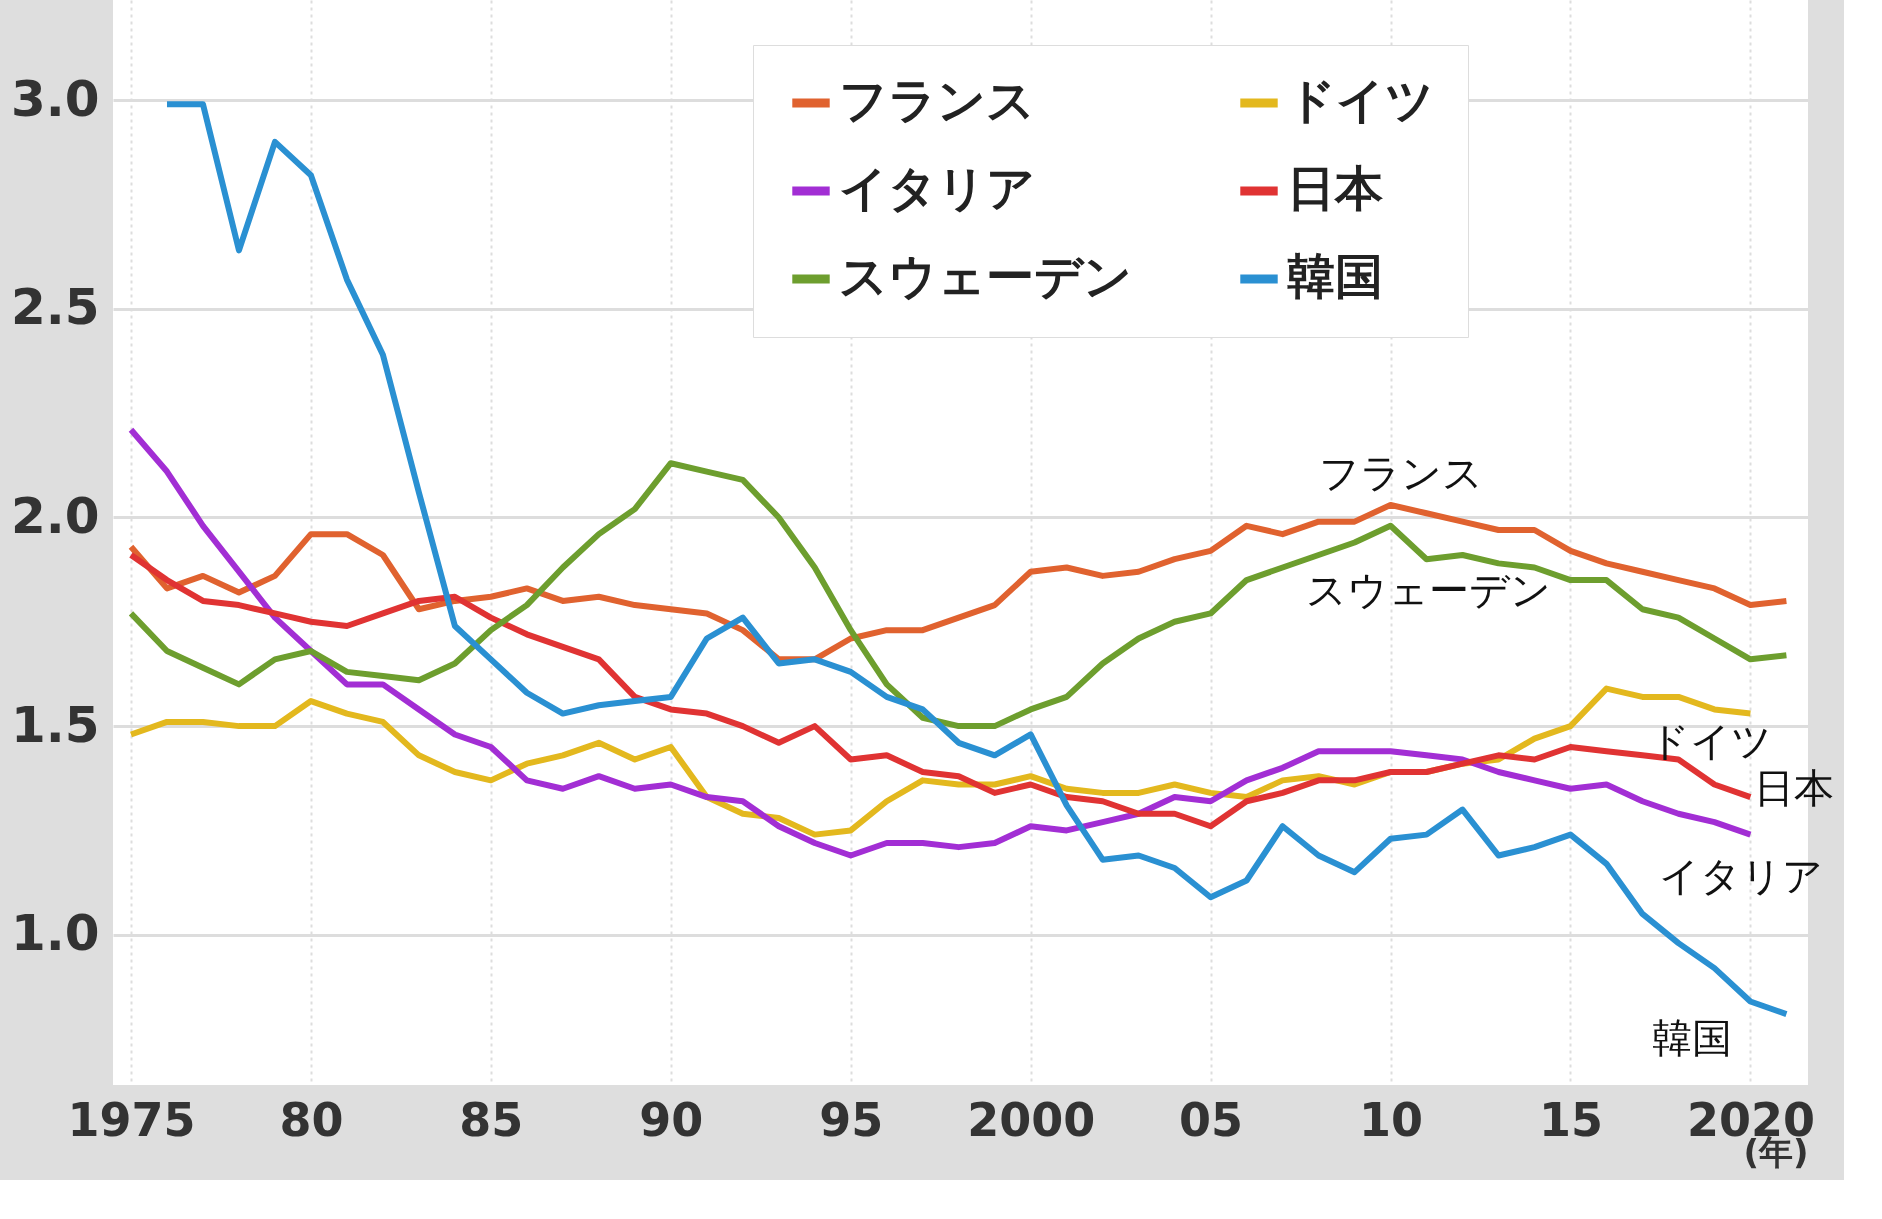 This screenshot has height=1219, width=1882. I want to click on x-tick-label: 10, so click(1391, 1119).